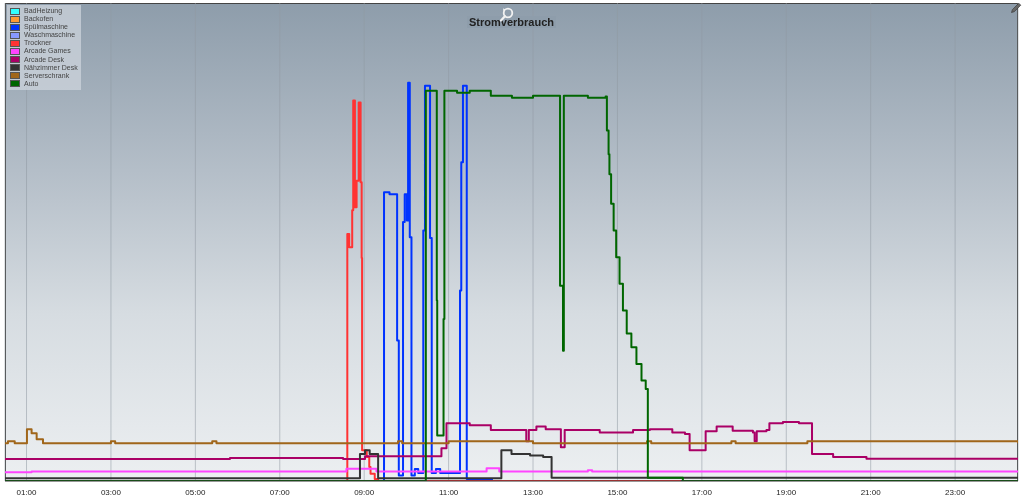  What do you see at coordinates (111, 491) in the screenshot?
I see `x-tick-label: 03:00` at bounding box center [111, 491].